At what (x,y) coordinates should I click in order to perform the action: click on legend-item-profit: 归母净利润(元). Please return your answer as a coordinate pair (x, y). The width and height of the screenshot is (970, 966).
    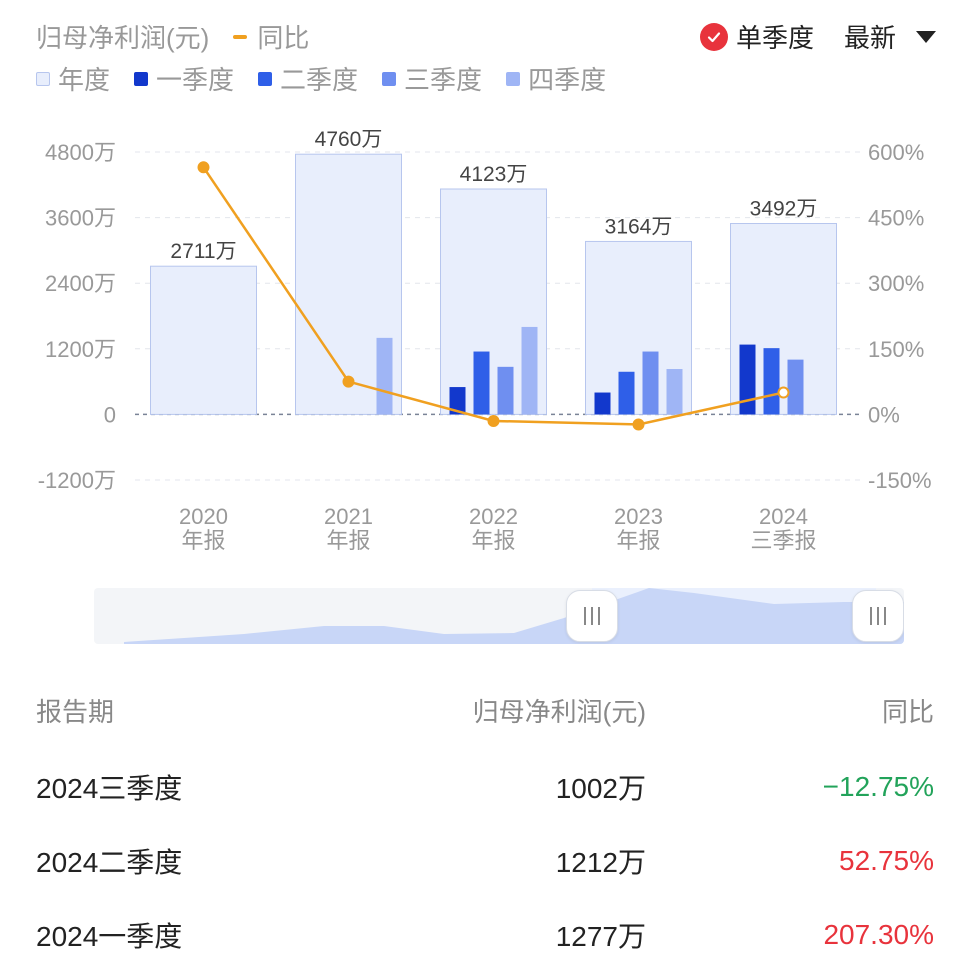
    Looking at the image, I should click on (122, 36).